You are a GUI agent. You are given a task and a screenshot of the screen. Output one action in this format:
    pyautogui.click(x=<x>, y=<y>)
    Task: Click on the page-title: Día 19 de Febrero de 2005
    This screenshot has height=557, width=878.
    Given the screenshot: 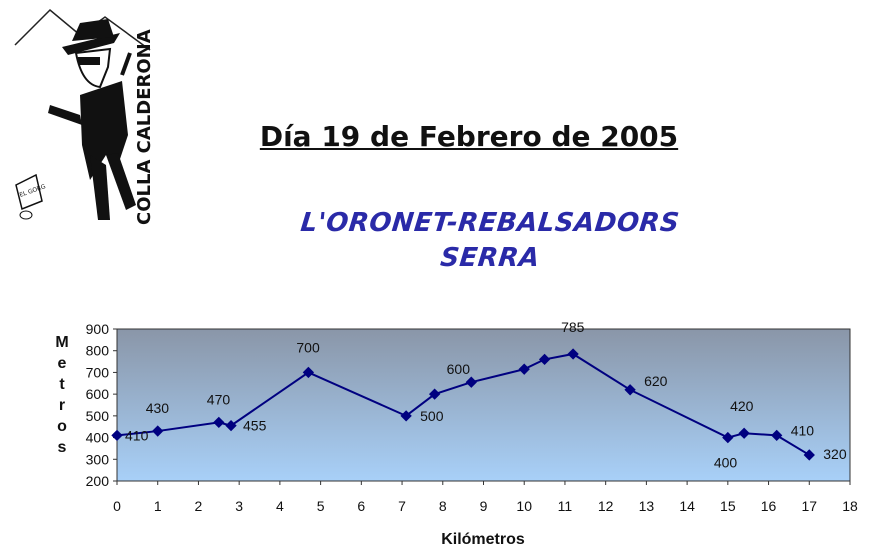 What is the action you would take?
    pyautogui.click(x=469, y=136)
    